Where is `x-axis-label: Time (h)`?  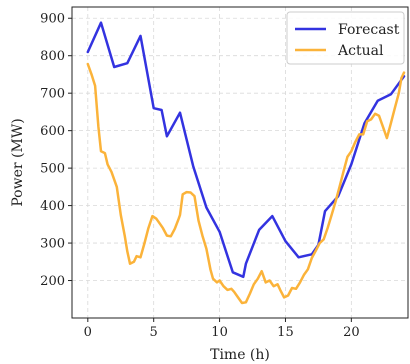
x-axis-label: Time (h) is located at coordinates (240, 355).